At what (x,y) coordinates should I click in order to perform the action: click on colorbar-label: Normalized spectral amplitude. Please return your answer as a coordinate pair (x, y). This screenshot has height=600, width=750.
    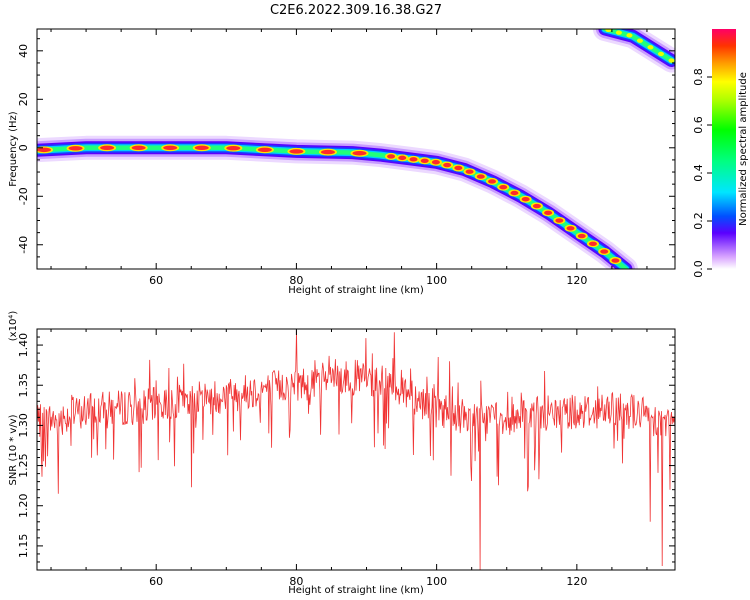
    Looking at the image, I should click on (743, 149).